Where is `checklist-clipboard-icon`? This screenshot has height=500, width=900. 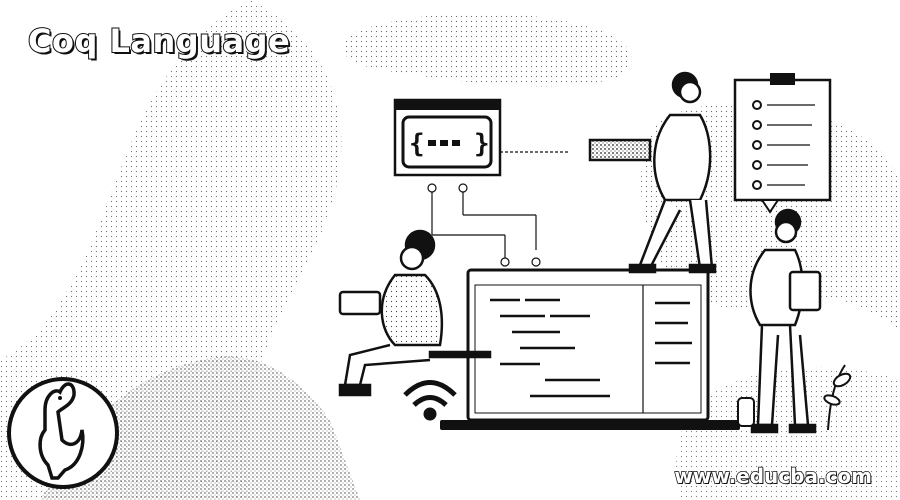 checklist-clipboard-icon is located at coordinates (782, 143).